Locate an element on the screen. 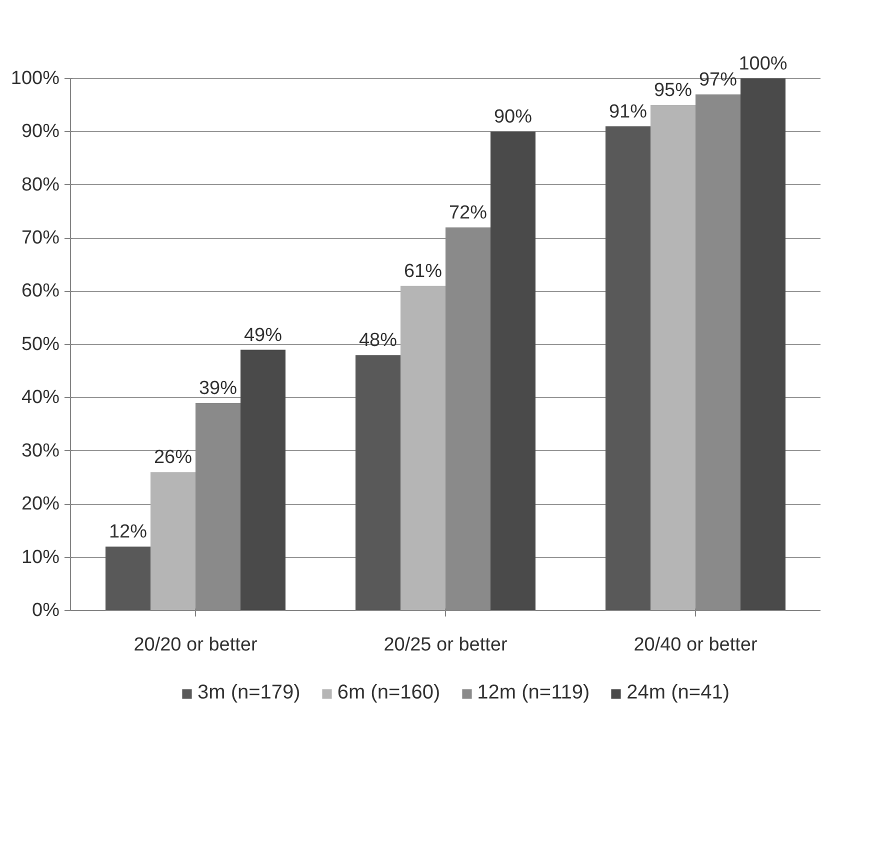 The height and width of the screenshot is (841, 889). y-tick-label: 50% is located at coordinates (40, 344).